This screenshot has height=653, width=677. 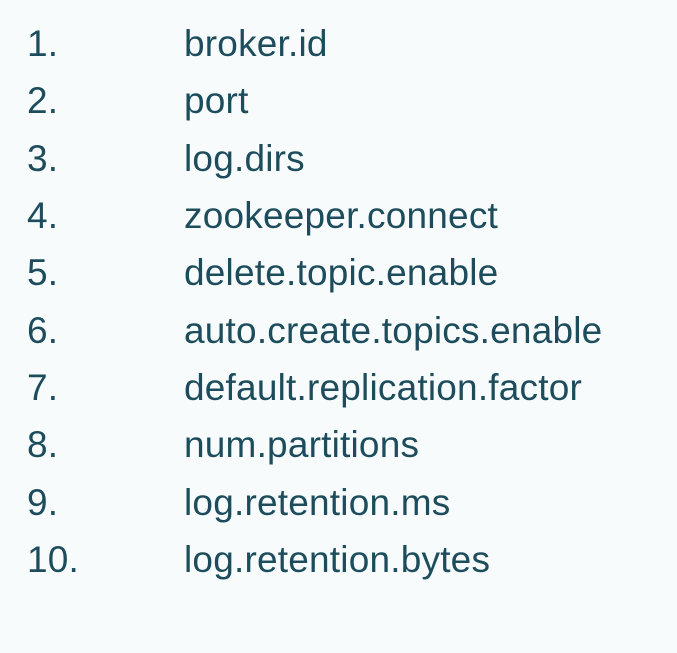 I want to click on item-name: delete.topic.enable, so click(x=341, y=273).